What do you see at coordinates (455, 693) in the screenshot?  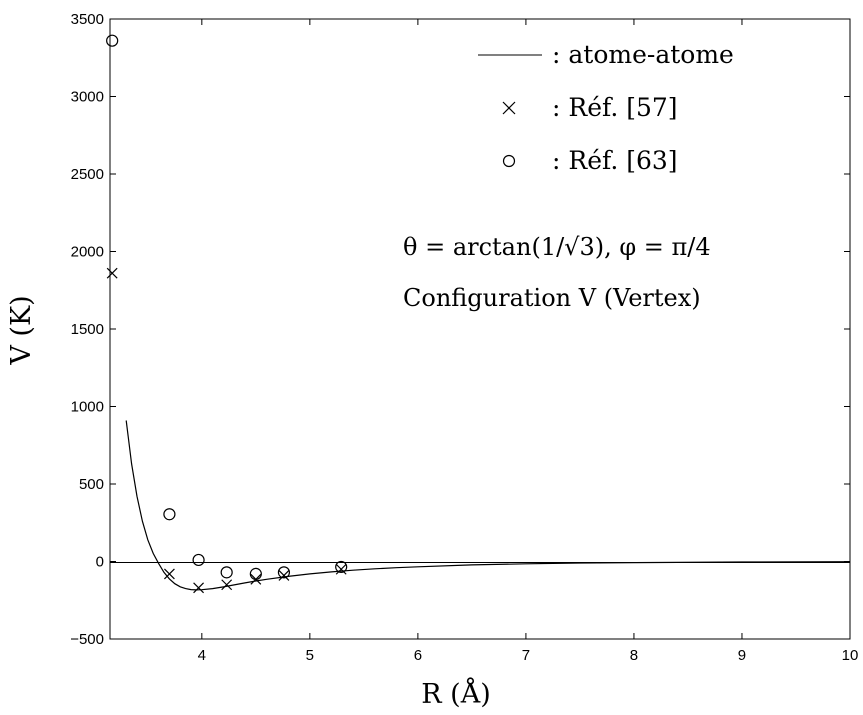 I see `x-axis-title: R (Å)` at bounding box center [455, 693].